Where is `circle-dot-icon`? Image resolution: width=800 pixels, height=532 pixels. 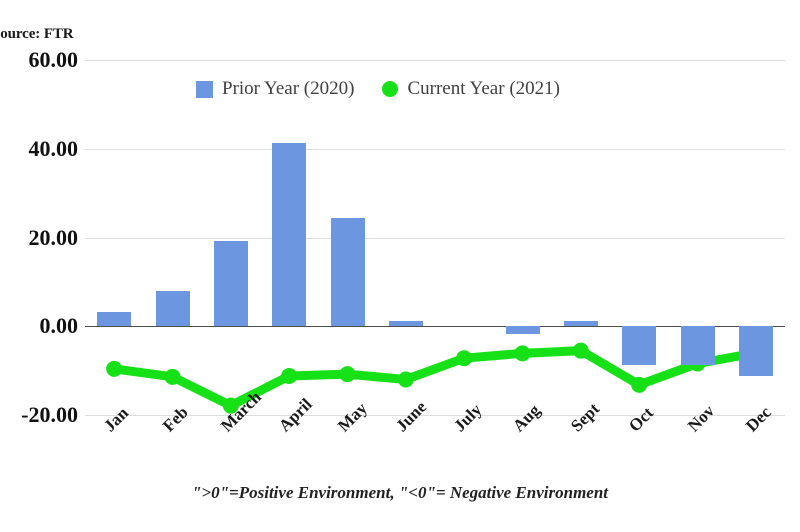 circle-dot-icon is located at coordinates (390, 89).